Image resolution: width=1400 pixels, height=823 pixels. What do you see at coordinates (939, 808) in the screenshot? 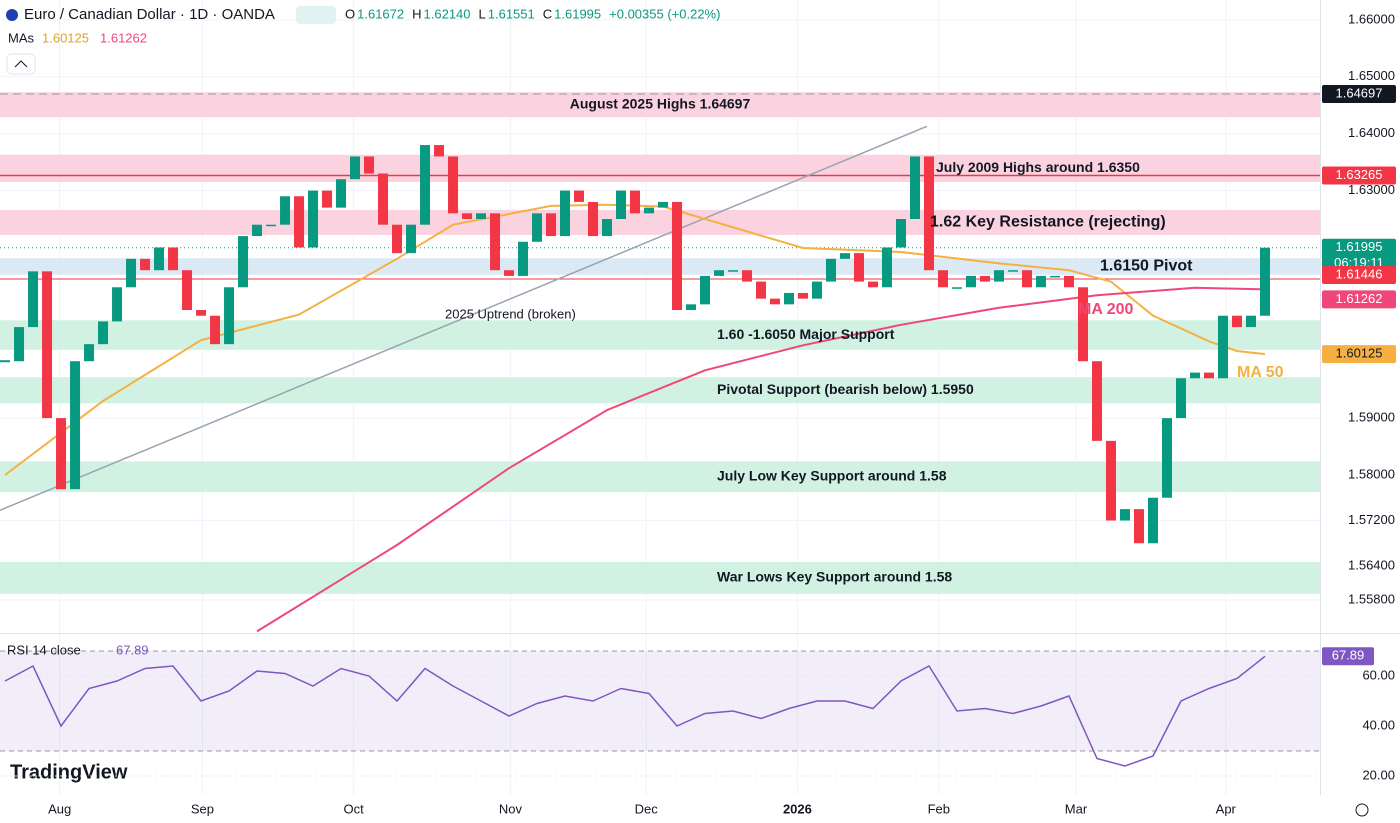
I see `x-tick-label: Feb` at bounding box center [939, 808].